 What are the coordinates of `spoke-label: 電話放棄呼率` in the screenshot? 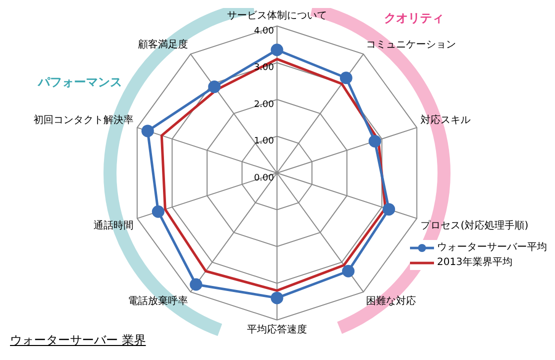 It's located at (158, 300).